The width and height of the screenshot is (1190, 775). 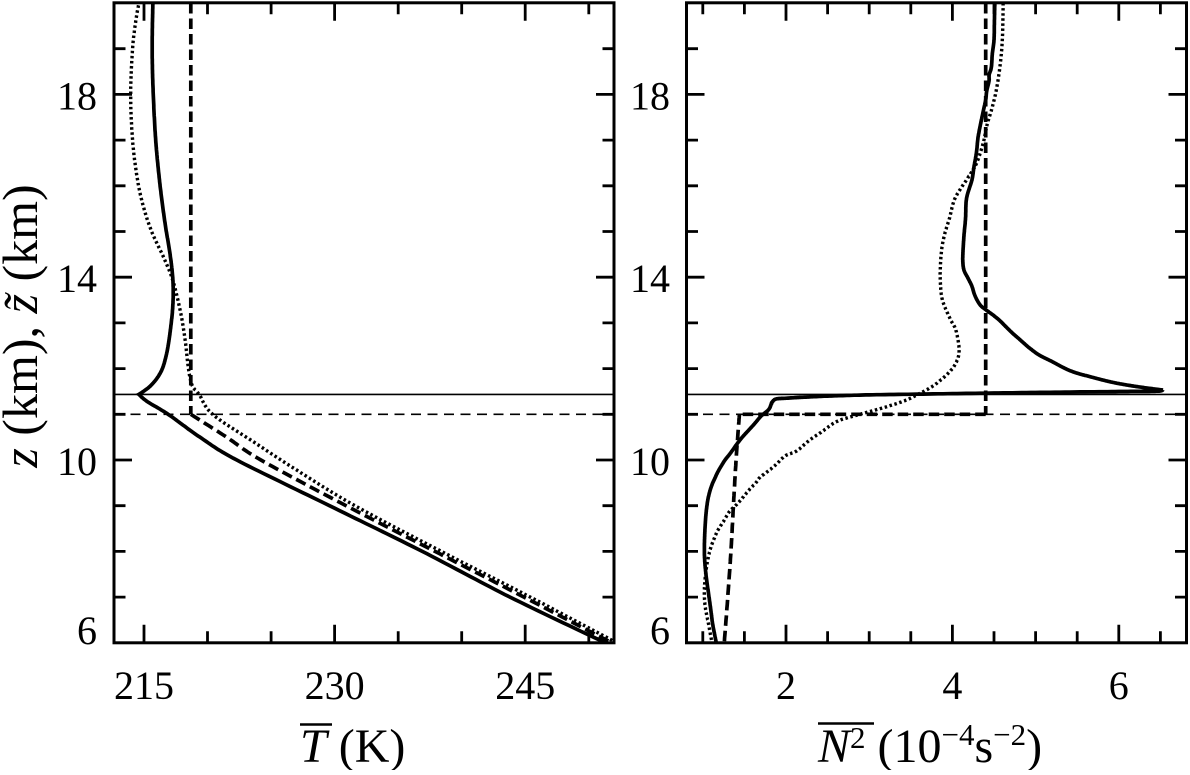 I want to click on svg-text: z (km), z̃ (km), so click(x=24, y=326).